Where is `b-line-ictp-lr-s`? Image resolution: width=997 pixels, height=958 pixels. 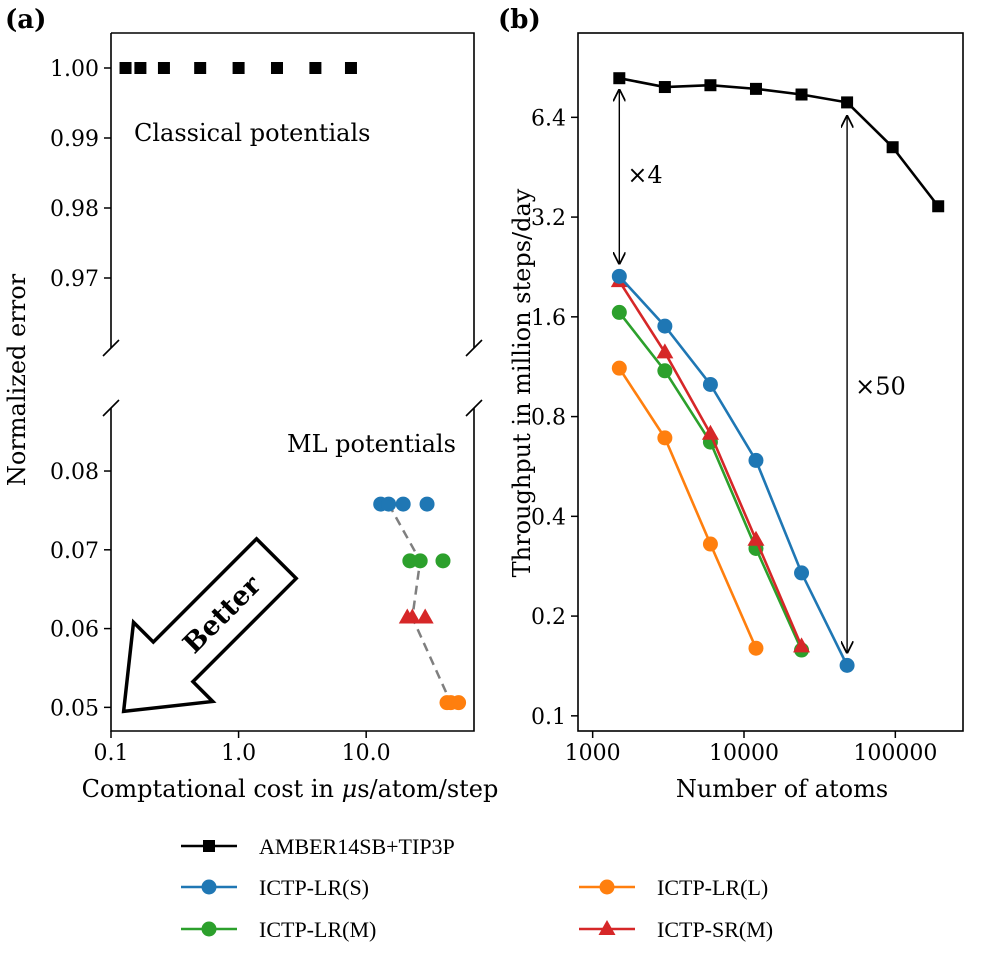 b-line-ictp-lr-s is located at coordinates (733, 470).